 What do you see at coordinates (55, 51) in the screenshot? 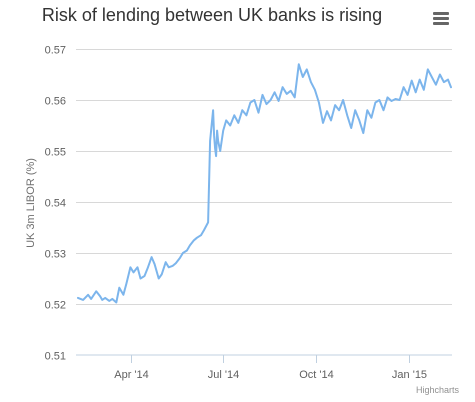
I see `y-tick-label: 0.57` at bounding box center [55, 51].